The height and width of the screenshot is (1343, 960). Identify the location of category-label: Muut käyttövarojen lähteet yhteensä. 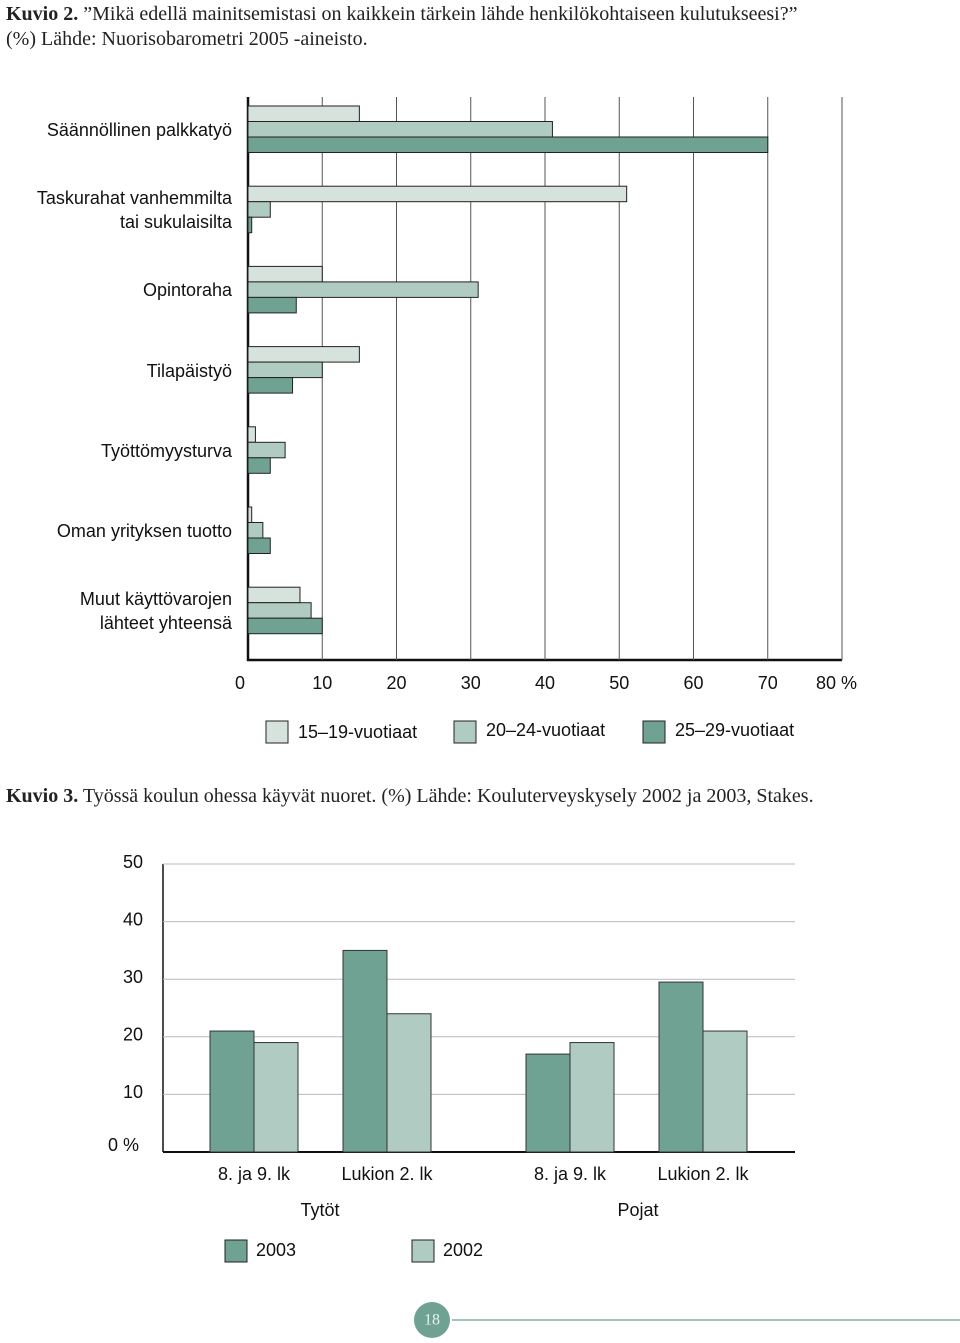
(155, 611).